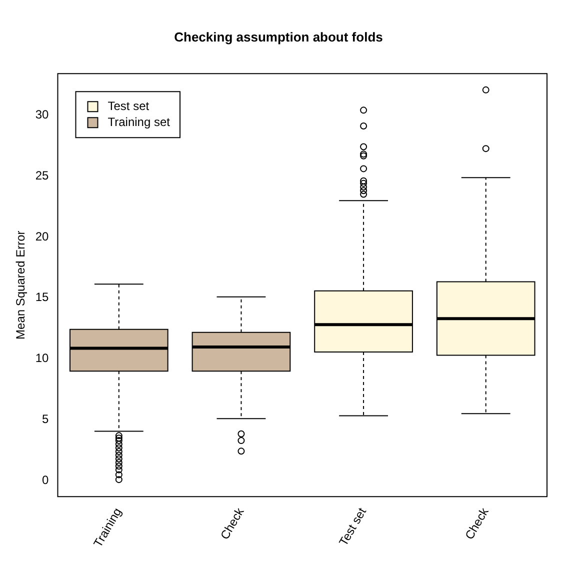 Image resolution: width=567 pixels, height=563 pixels. I want to click on y-tick-label: 25, so click(42, 175).